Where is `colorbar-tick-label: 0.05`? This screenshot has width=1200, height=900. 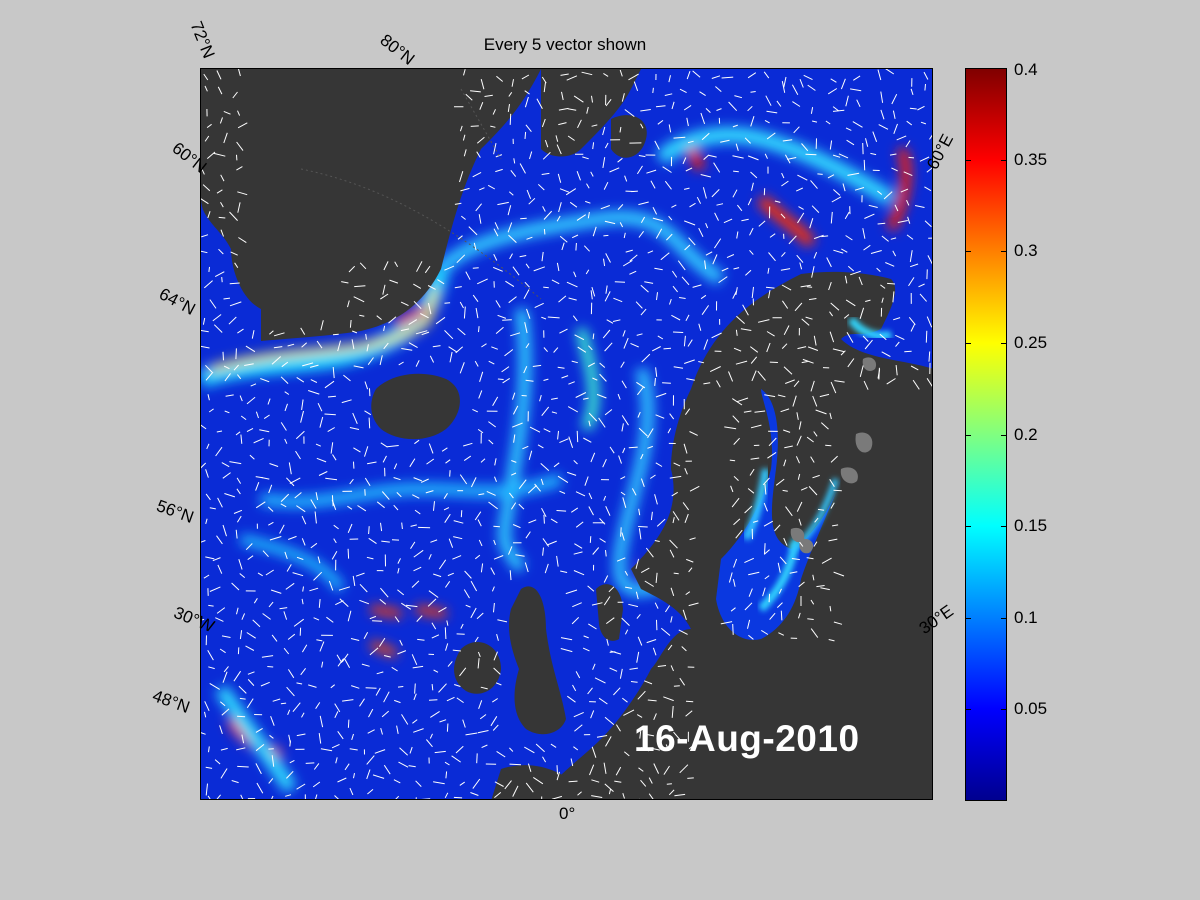 colorbar-tick-label: 0.05 is located at coordinates (1031, 709).